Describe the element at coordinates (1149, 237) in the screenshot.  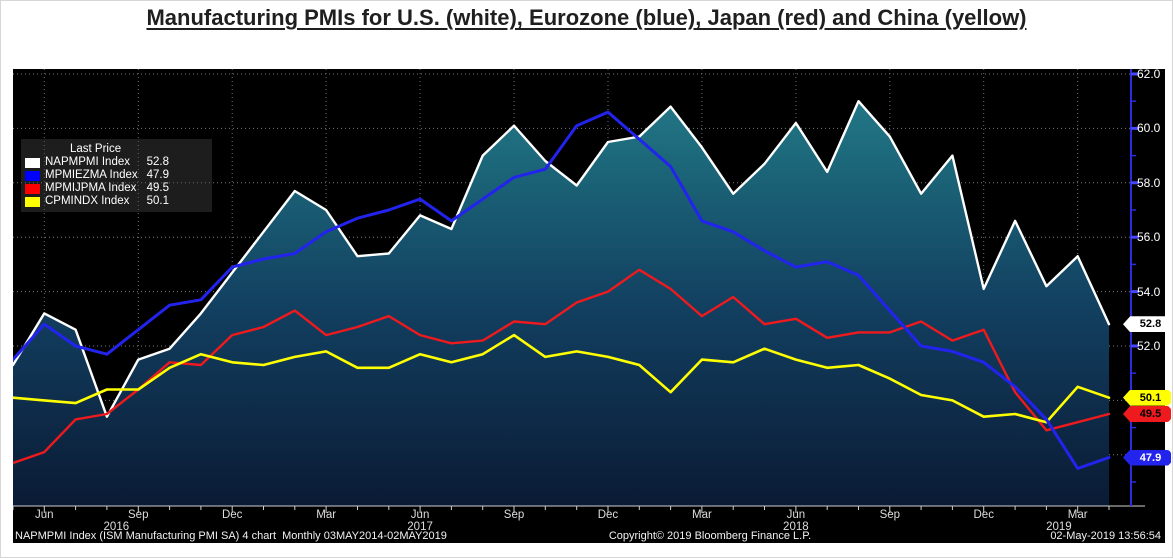
I see `y-axis-tick-label: 56.0` at that location.